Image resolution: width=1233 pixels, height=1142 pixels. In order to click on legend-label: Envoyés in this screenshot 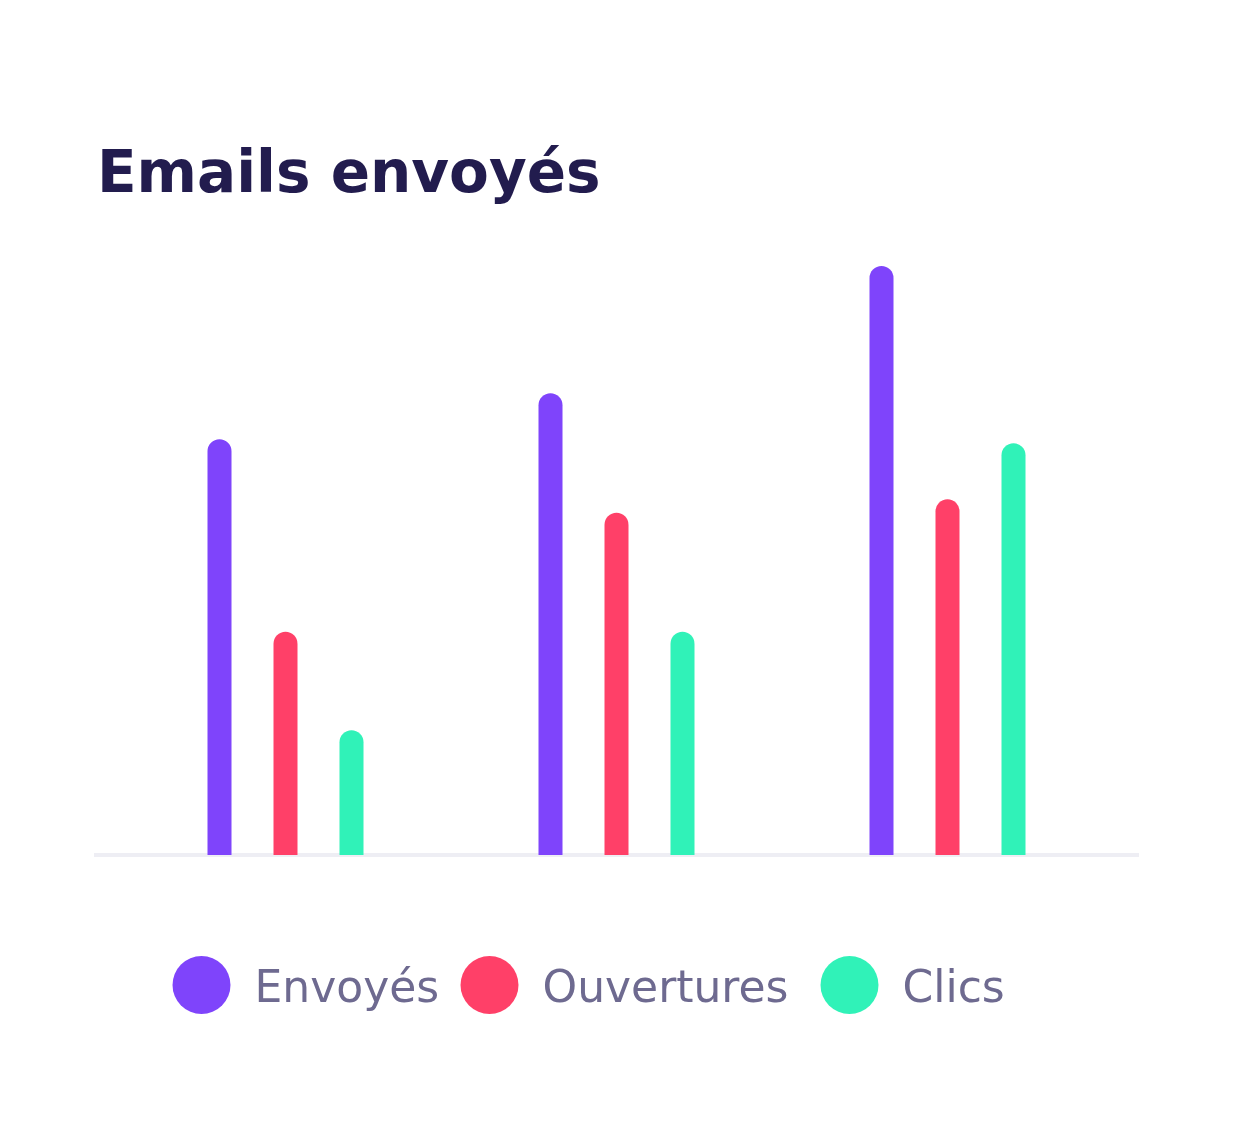, I will do `click(347, 986)`.